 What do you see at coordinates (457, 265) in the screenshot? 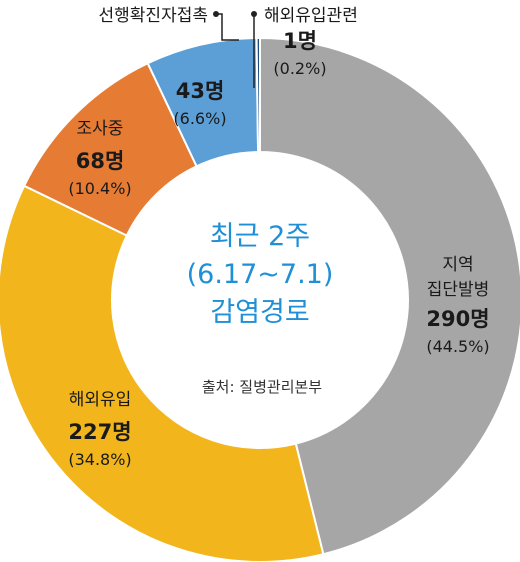
I see `slice-name: 지역` at bounding box center [457, 265].